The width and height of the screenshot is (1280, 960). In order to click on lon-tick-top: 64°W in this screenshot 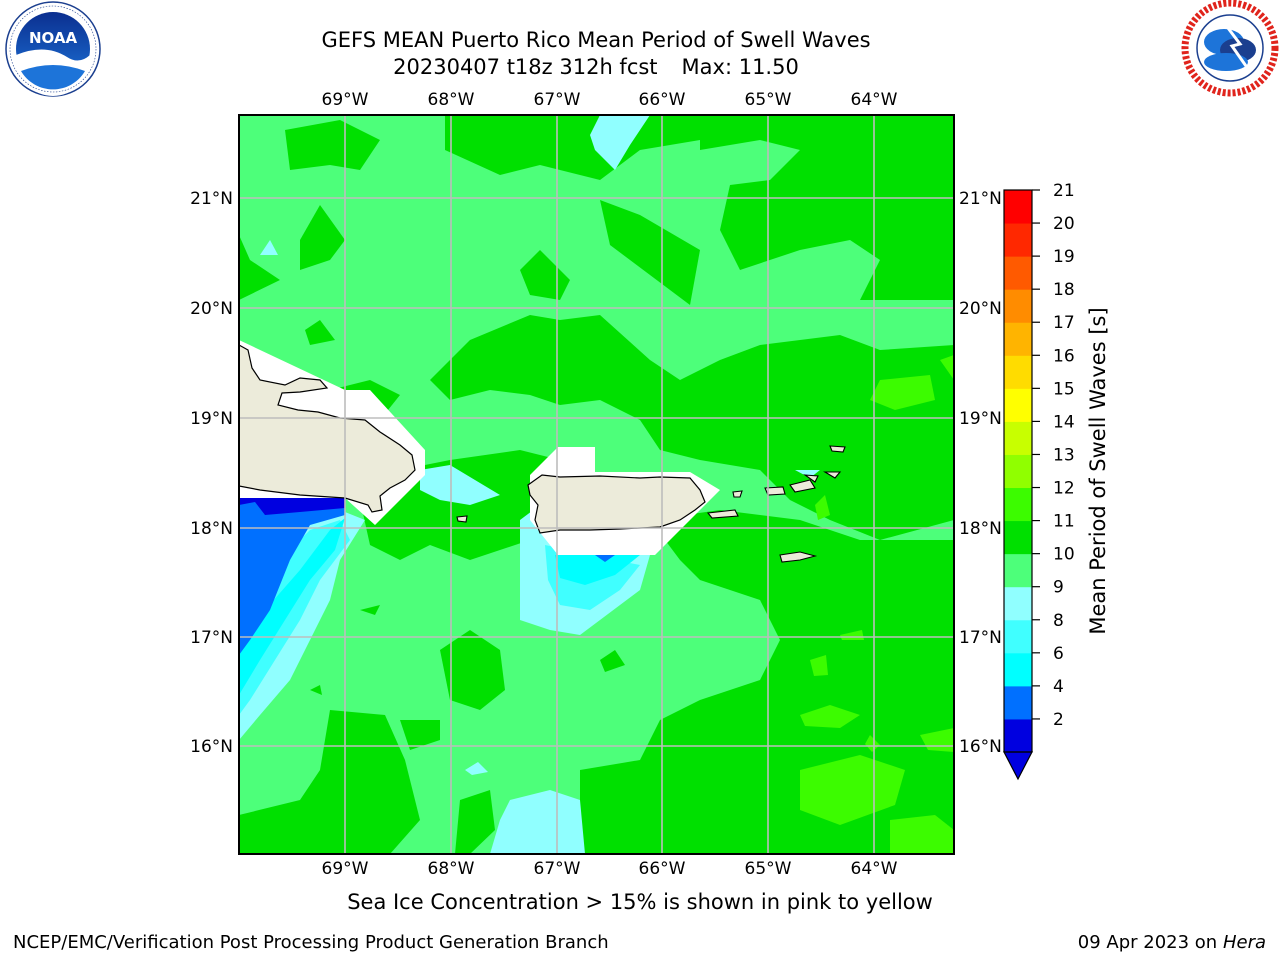, I will do `click(874, 100)`.